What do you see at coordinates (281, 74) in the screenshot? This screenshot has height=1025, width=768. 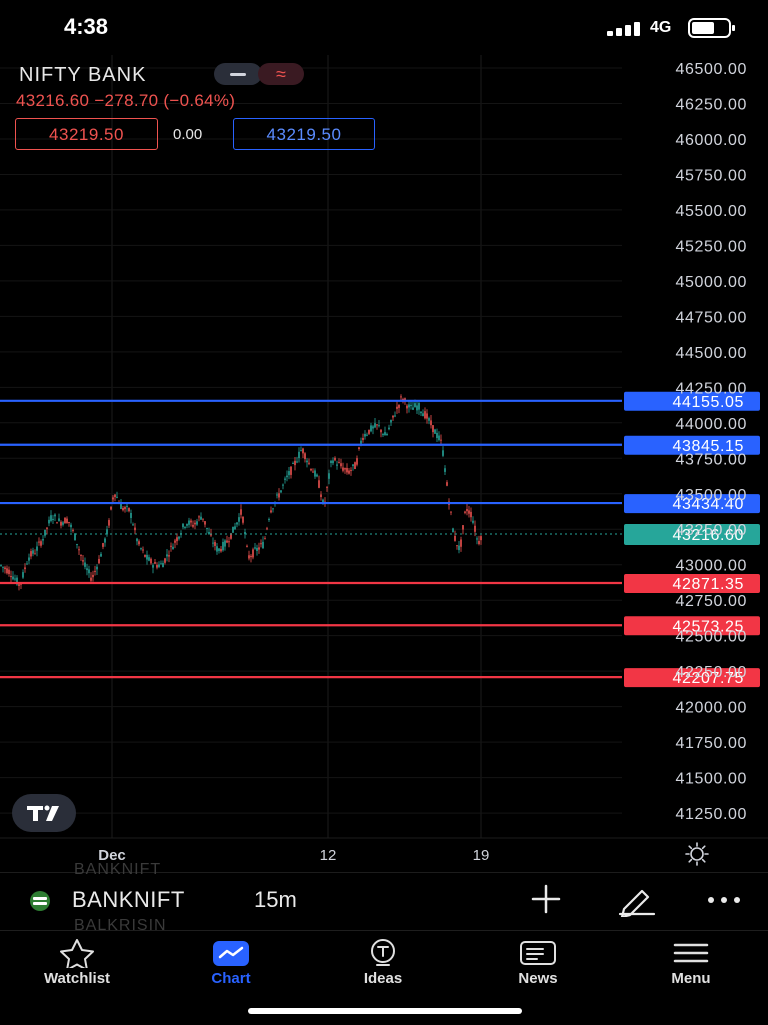 I see `indicator-toggle: ≈` at bounding box center [281, 74].